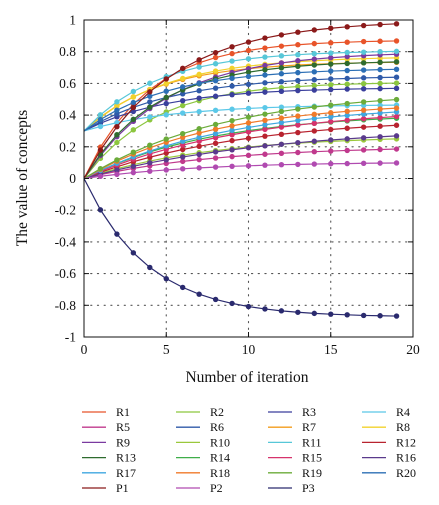 The height and width of the screenshot is (505, 439). Describe the element at coordinates (126, 473) in the screenshot. I see `legend-label: R17` at that location.